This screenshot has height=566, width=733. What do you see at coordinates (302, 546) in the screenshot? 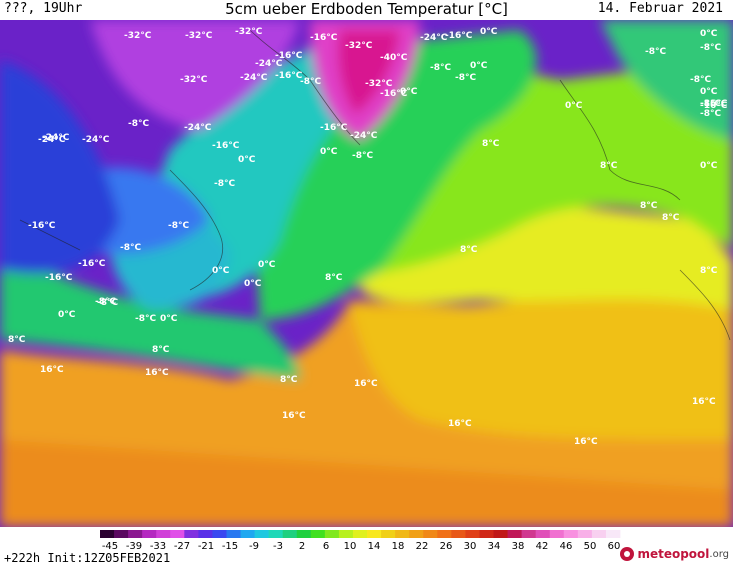
I see `legend-tick-label: 2` at bounding box center [302, 546].